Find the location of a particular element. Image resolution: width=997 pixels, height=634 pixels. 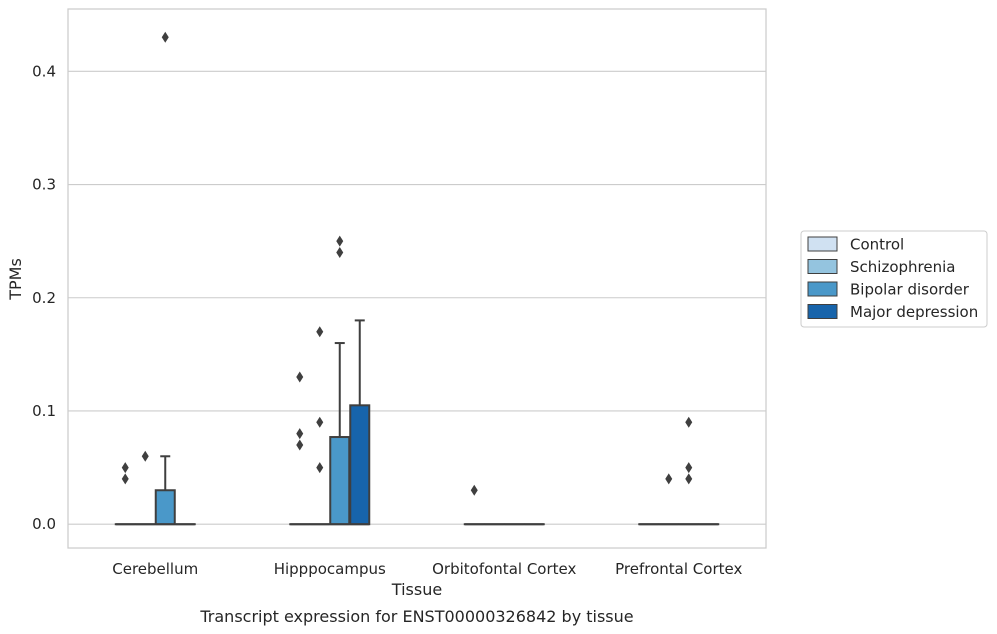

y-tick-labels: 0.0 0.1 0.2 0.3 0.4 is located at coordinates (44, 297).